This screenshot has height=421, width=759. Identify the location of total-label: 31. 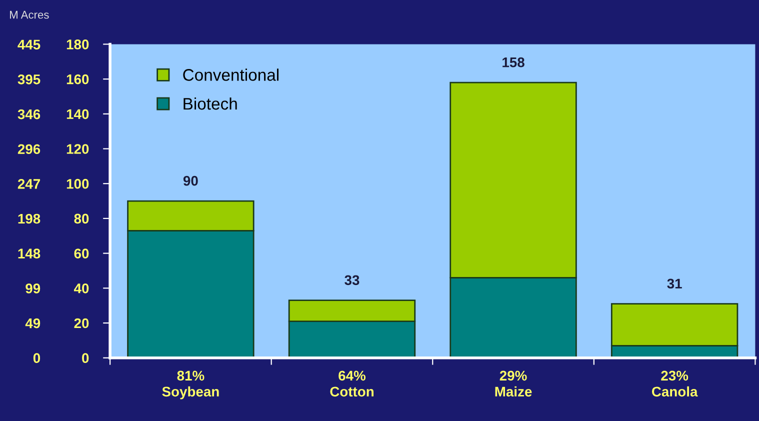
(674, 283).